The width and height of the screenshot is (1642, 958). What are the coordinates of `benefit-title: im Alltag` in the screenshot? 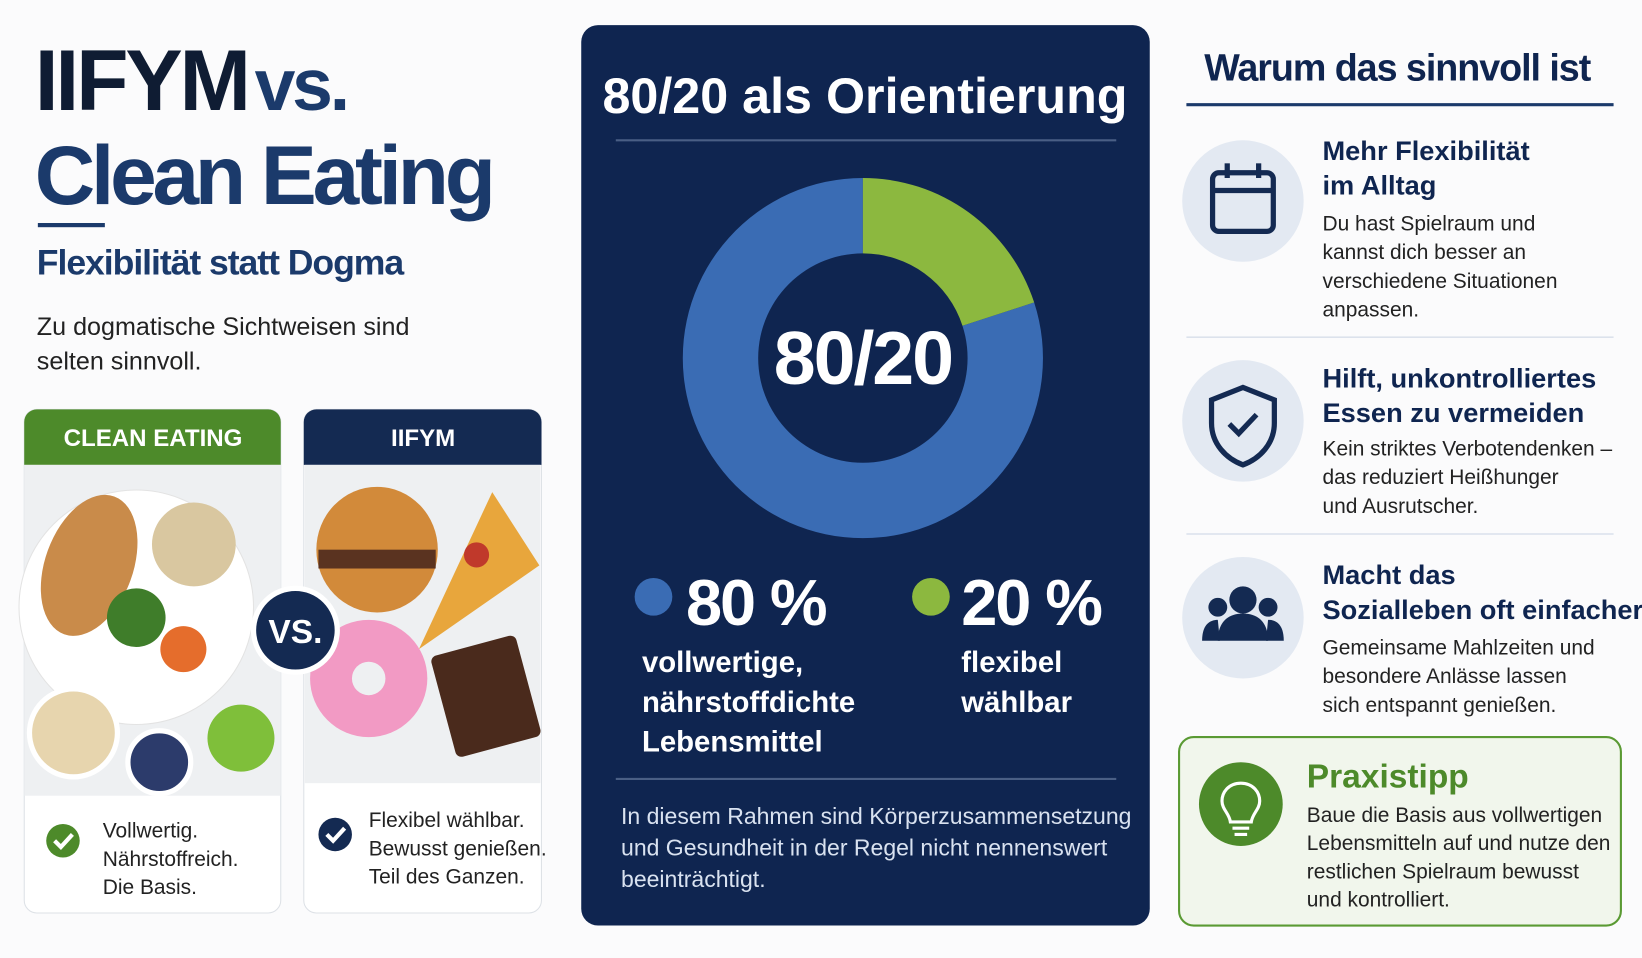 It's located at (1380, 185).